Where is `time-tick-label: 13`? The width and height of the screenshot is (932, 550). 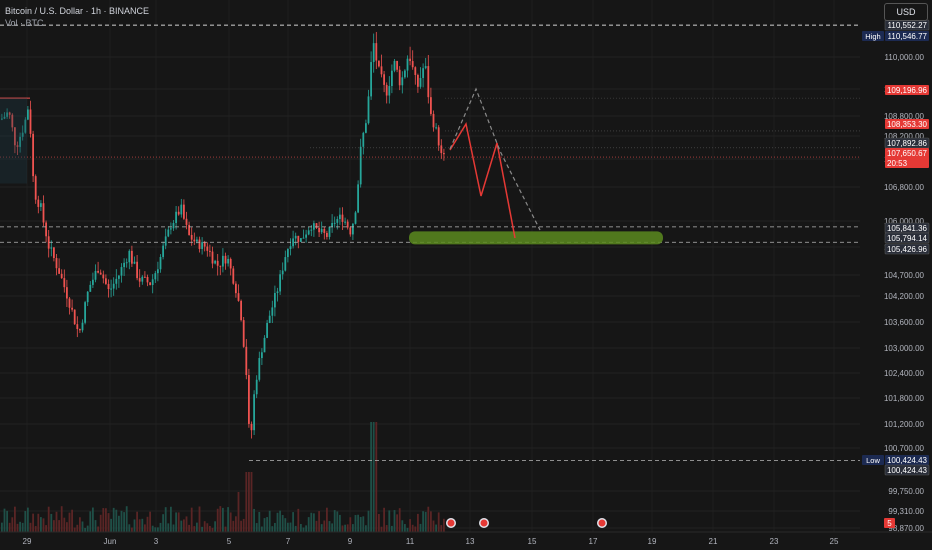 time-tick-label: 13 is located at coordinates (470, 541).